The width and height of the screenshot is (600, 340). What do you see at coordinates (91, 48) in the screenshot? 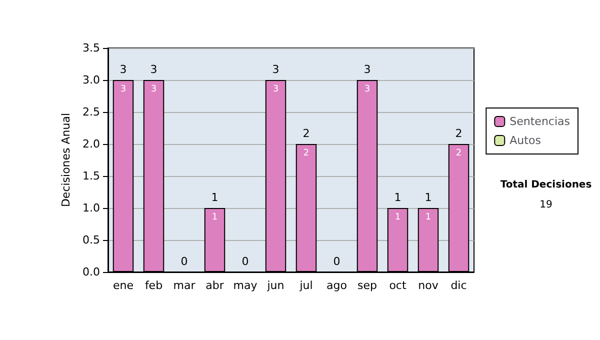
I see `y-tick-label: 3.5` at bounding box center [91, 48].